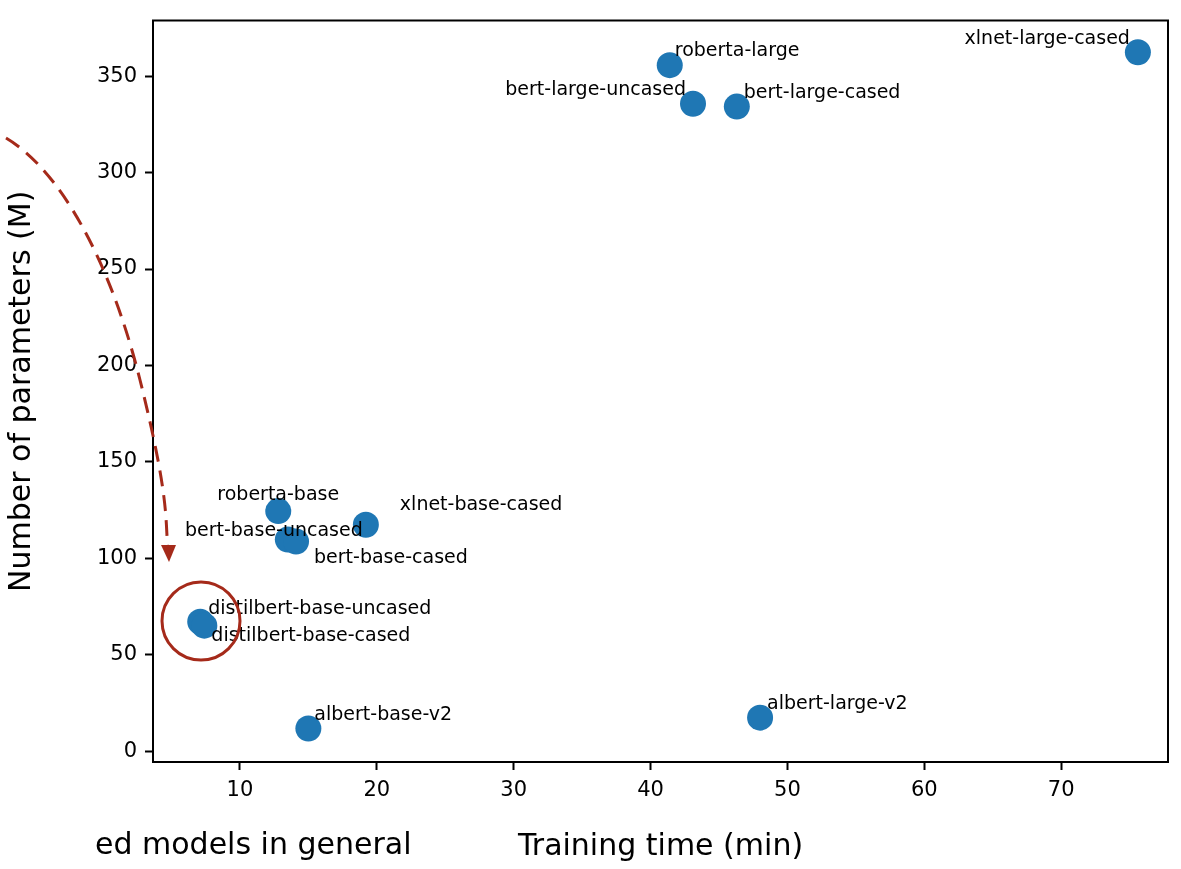 The height and width of the screenshot is (869, 1181). What do you see at coordinates (1061, 789) in the screenshot?
I see `x-tick-label: 70` at bounding box center [1061, 789].